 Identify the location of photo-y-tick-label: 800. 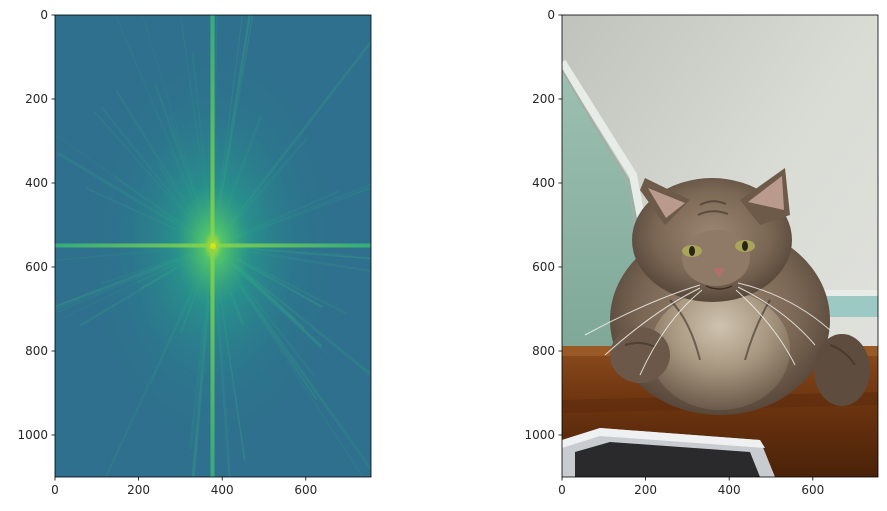
(543, 351).